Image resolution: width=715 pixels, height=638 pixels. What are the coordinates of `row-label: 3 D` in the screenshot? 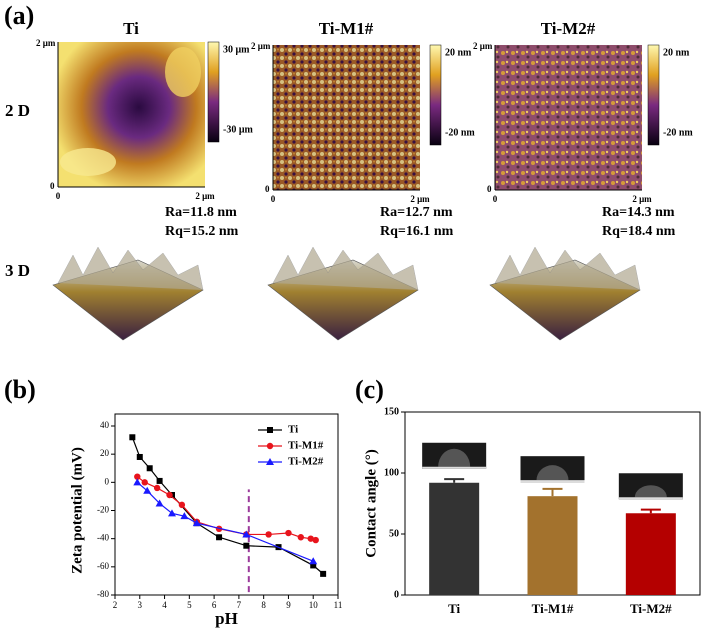 It's located at (17, 270).